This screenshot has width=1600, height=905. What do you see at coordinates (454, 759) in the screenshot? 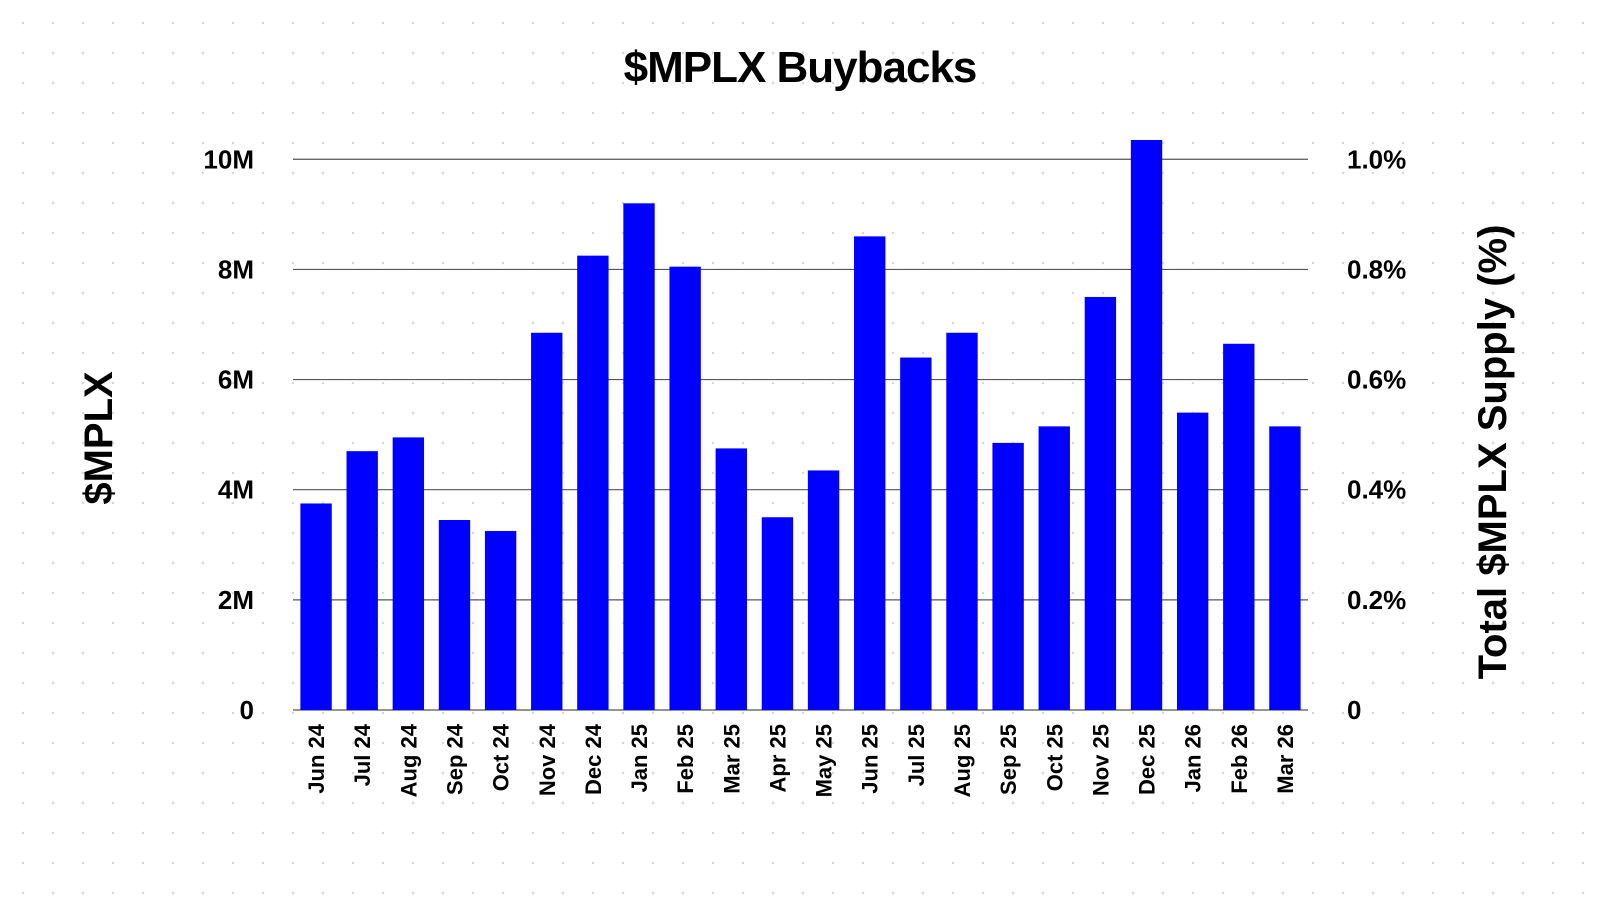
I see `x-tick-label: Sep 24` at bounding box center [454, 759].